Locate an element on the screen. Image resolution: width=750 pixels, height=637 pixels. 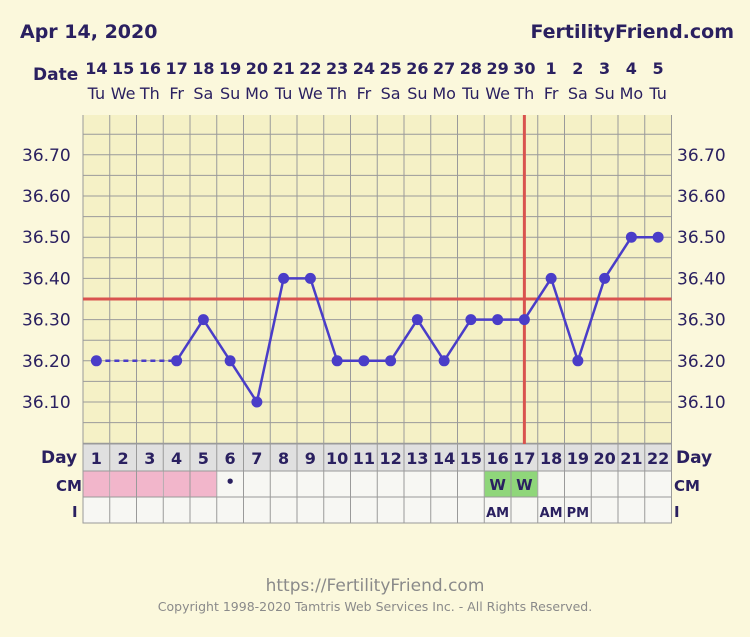
date-label: 5 is located at coordinates (658, 68).